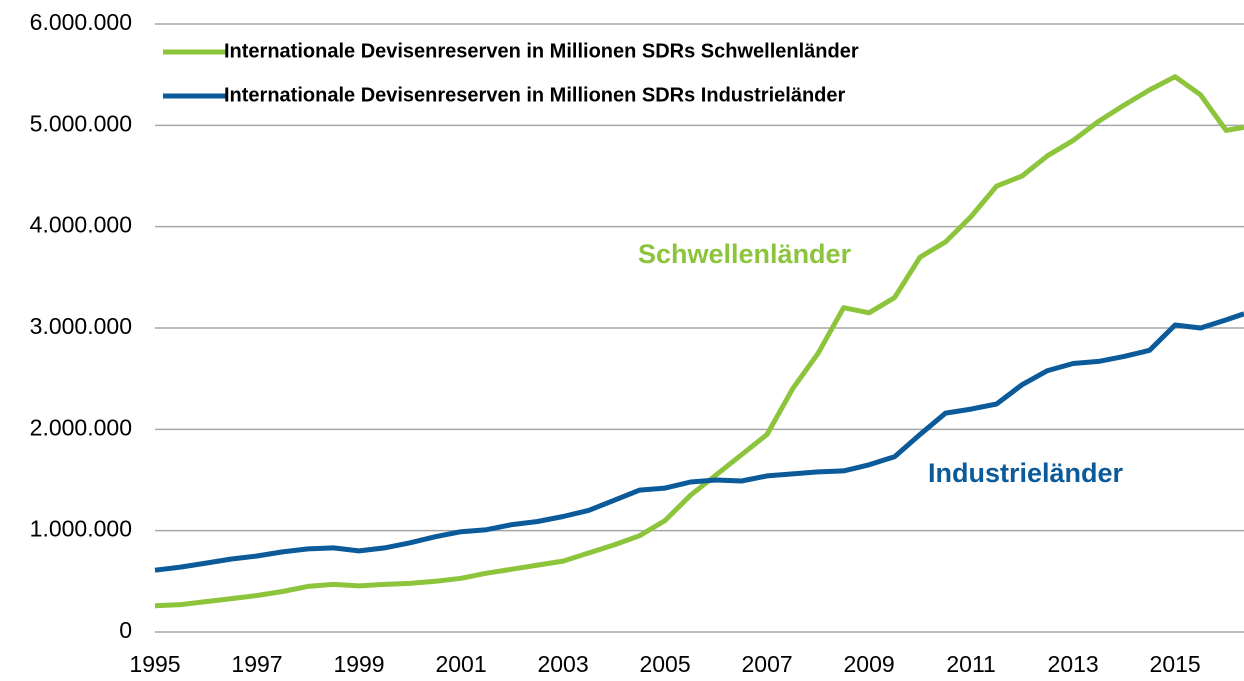 The width and height of the screenshot is (1244, 681). I want to click on x-tick-label: 2007, so click(766, 664).